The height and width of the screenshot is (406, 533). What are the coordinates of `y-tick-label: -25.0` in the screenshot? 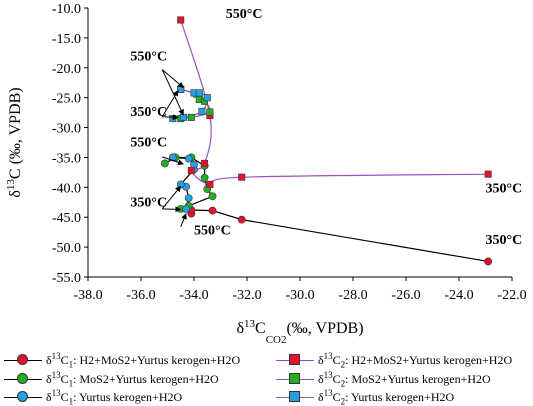 It's located at (66, 99).